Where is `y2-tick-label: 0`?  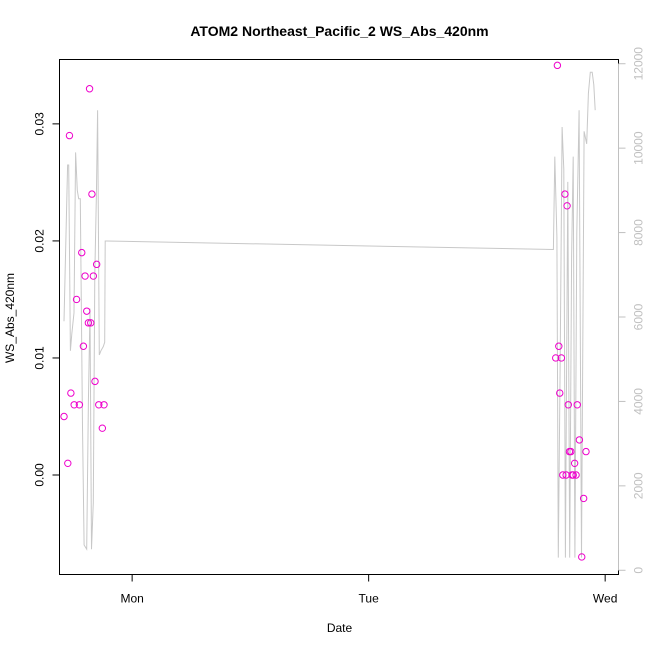
y2-tick-label: 0 is located at coordinates (639, 570).